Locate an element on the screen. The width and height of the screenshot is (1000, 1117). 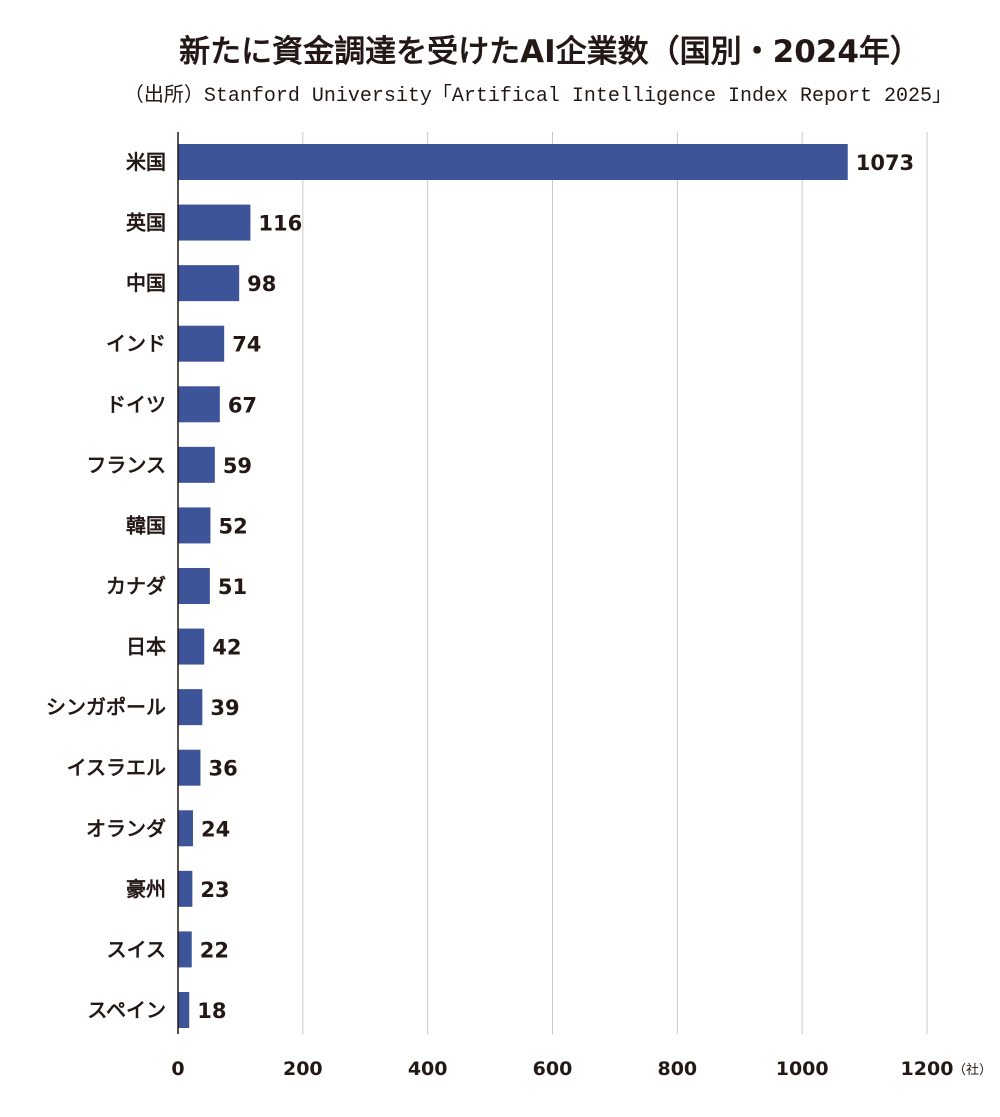
value-label: 42 is located at coordinates (226, 648).